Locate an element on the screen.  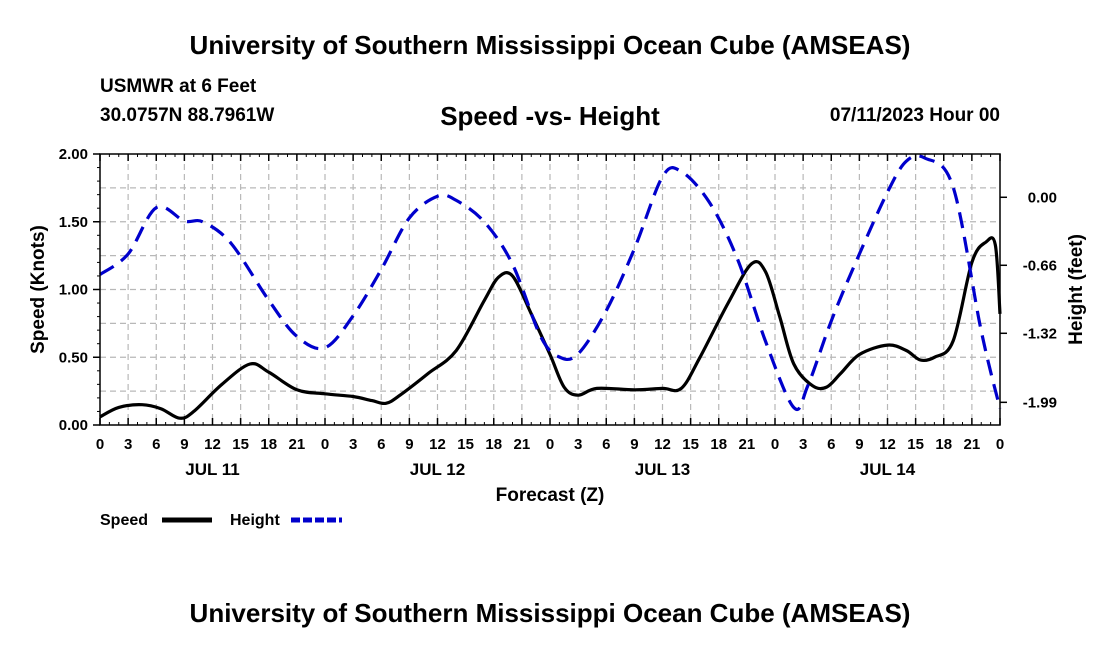
y2-tick-label: -0.66 is located at coordinates (1040, 265).